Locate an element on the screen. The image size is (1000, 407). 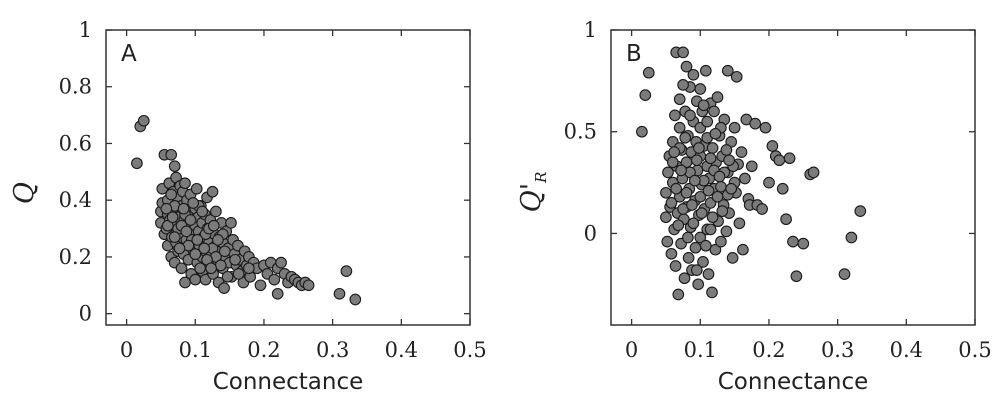
y-tick-label: 0.2 is located at coordinates (75, 257).